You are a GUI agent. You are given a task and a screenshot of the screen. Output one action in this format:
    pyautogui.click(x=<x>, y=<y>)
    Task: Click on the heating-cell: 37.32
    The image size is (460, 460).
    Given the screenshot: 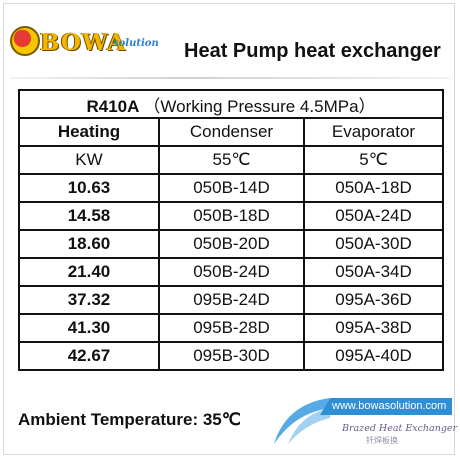 What is the action you would take?
    pyautogui.click(x=89, y=300)
    